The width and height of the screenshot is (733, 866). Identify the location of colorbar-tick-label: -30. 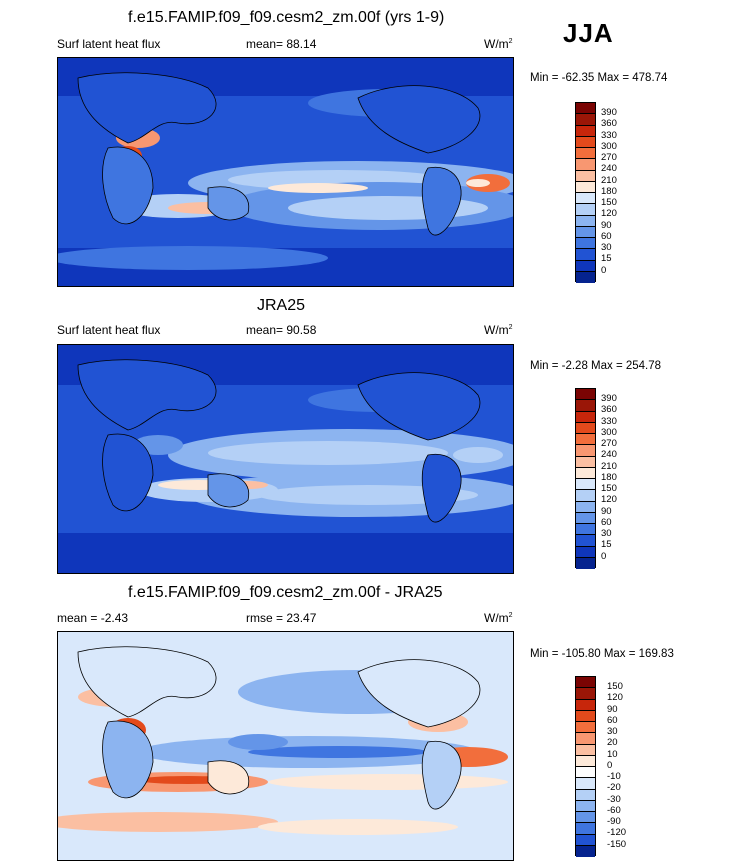
(614, 799).